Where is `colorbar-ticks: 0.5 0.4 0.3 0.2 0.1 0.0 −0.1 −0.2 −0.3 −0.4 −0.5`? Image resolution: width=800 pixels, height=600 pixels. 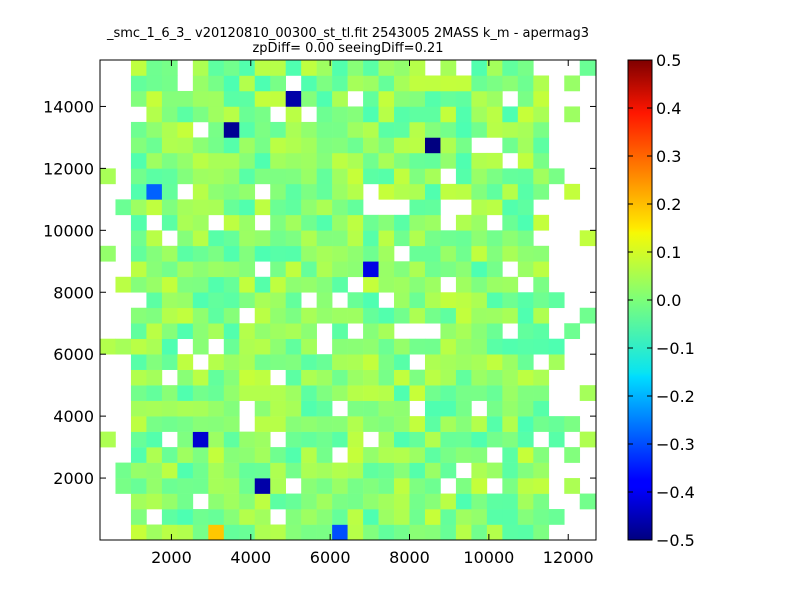 colorbar-ticks: 0.5 0.4 0.3 0.2 0.1 0.0 −0.1 −0.2 −0.3 −0.4 −0.5 is located at coordinates (661, 300).